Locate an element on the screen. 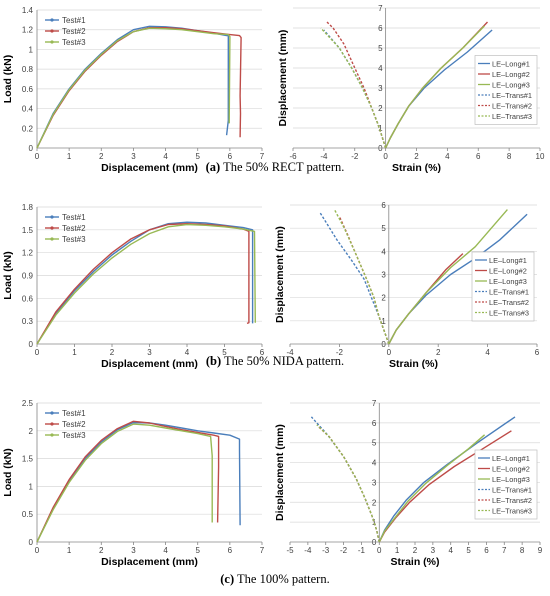 The height and width of the screenshot is (596, 550). caption-b: (b) The 50% NIDA pattern. is located at coordinates (275, 361).